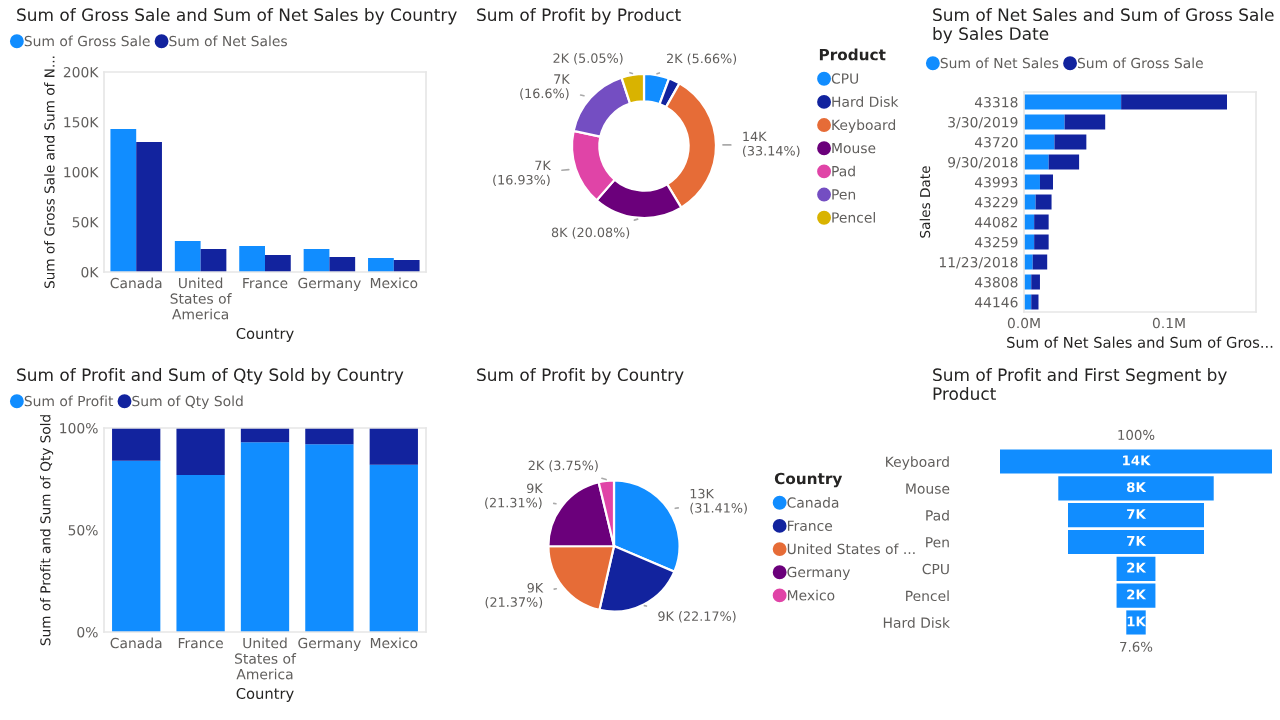  What do you see at coordinates (1080, 384) in the screenshot?
I see `text: Sum of Profit and First Segment by Product` at bounding box center [1080, 384].